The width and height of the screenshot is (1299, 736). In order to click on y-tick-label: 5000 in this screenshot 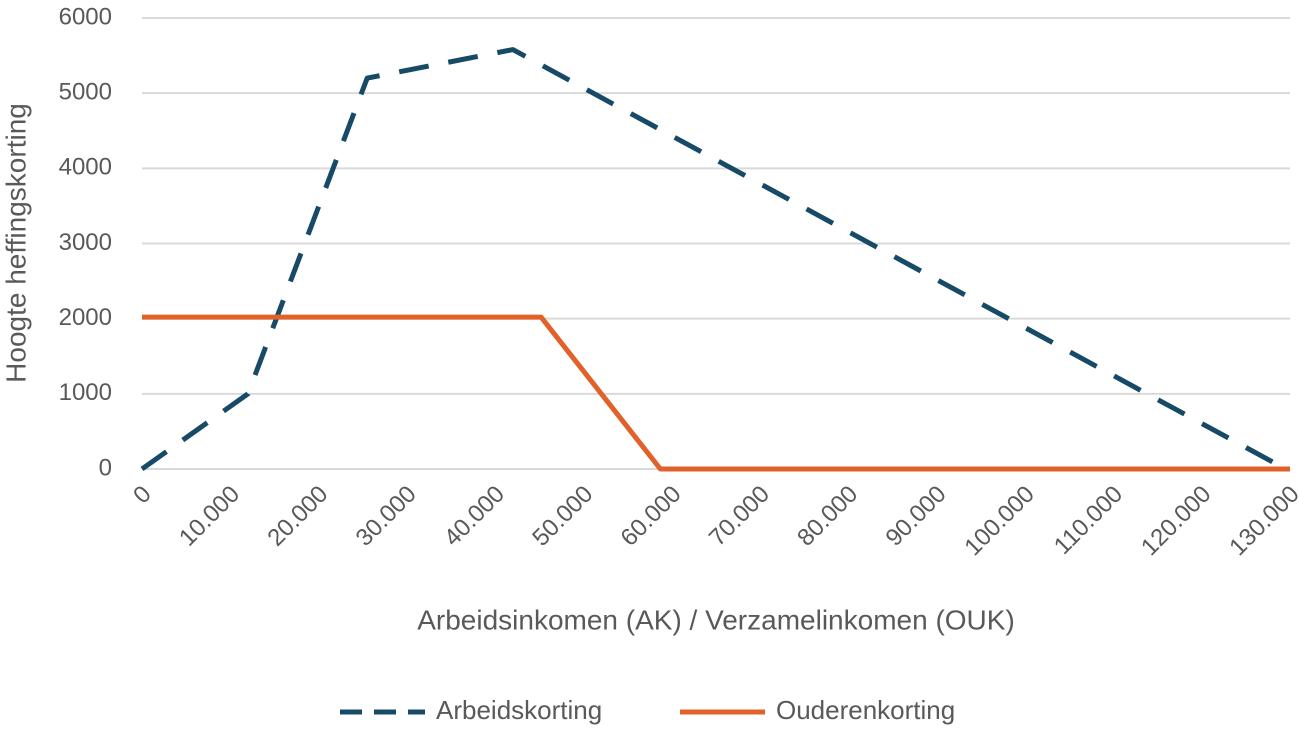, I will do `click(85, 92)`.